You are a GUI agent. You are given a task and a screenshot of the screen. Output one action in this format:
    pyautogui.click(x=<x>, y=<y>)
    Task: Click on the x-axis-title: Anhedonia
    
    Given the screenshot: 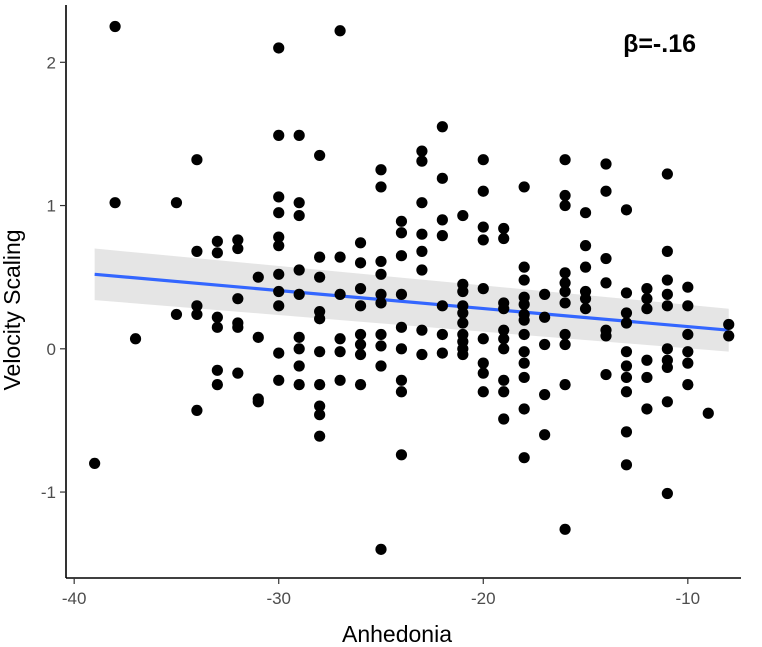 What is the action you would take?
    pyautogui.click(x=397, y=634)
    